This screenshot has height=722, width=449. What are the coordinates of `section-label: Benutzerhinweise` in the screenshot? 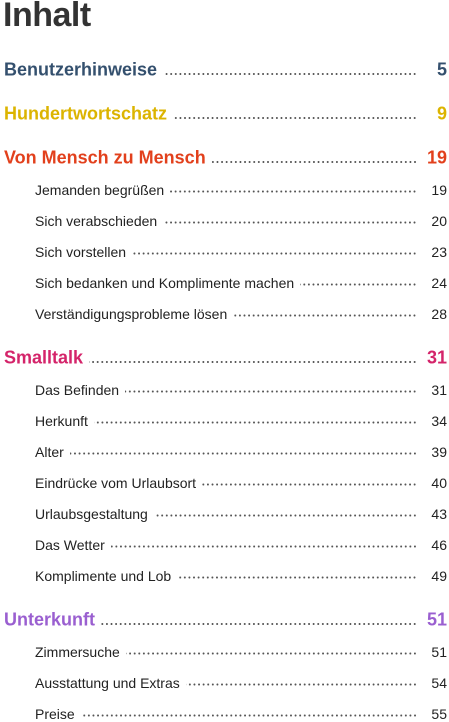 It's located at (81, 69).